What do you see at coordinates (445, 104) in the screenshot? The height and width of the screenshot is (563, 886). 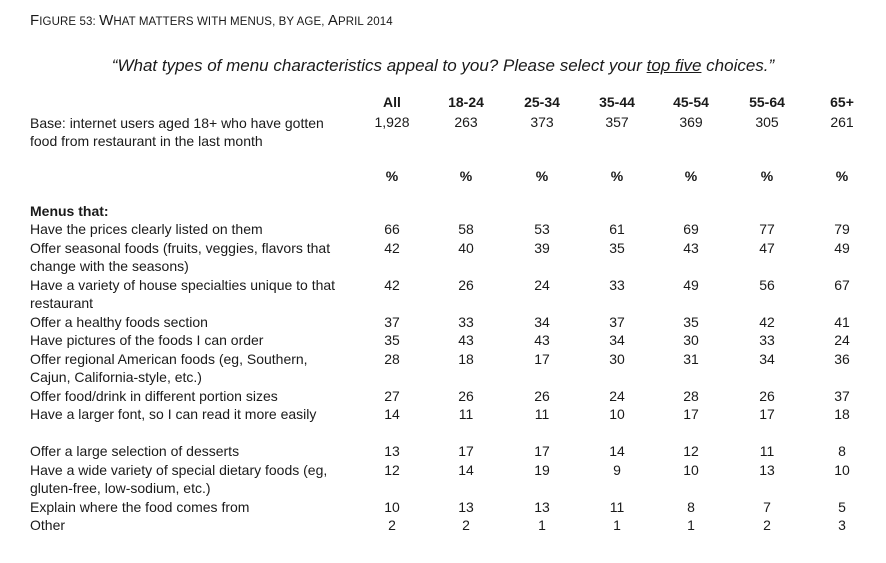 I see `column-header-row: All 18-24 25-34 35-44 45-54 55-64 65+` at bounding box center [445, 104].